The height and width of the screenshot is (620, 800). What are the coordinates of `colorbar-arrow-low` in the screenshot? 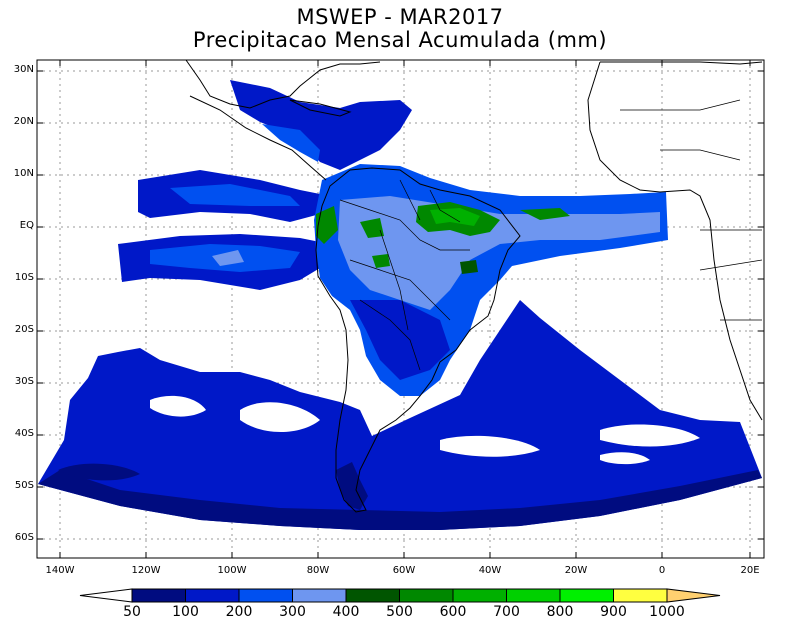 It's located at (106, 595).